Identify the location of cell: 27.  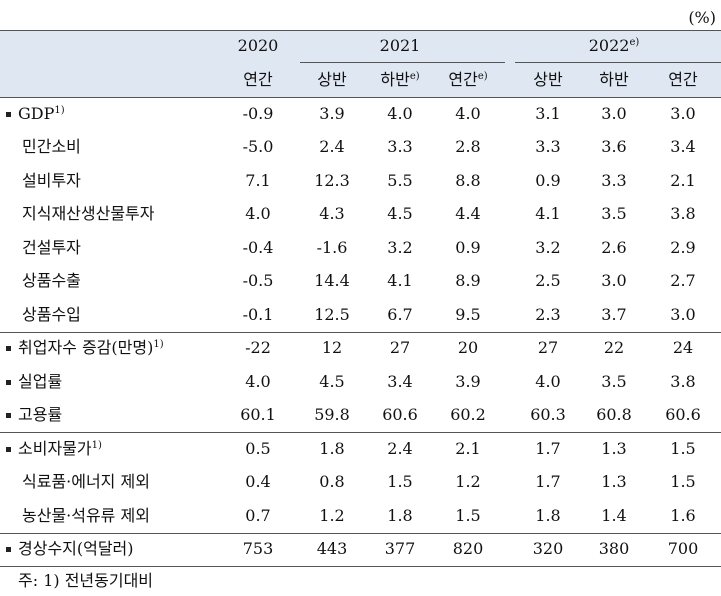
(548, 348).